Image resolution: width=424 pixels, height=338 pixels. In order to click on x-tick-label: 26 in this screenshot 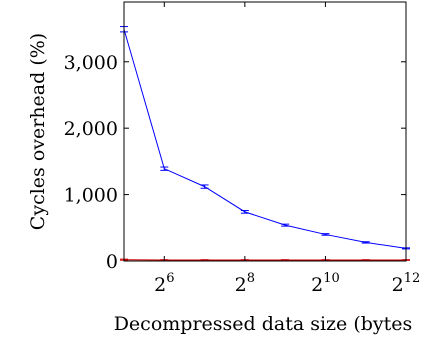, I will do `click(164, 283)`.